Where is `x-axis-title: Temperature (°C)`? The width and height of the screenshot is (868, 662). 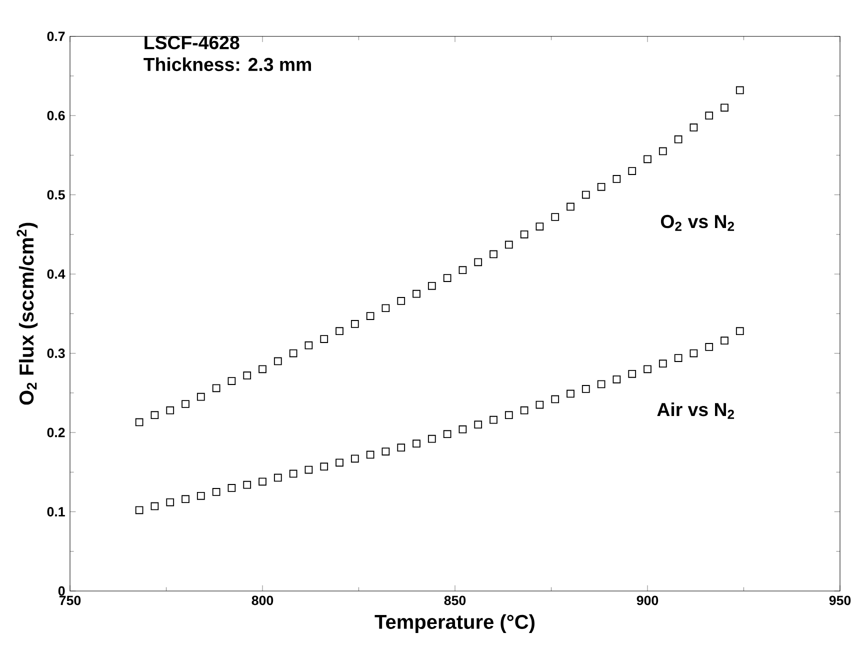 x-axis-title: Temperature (°C) is located at coordinates (454, 623).